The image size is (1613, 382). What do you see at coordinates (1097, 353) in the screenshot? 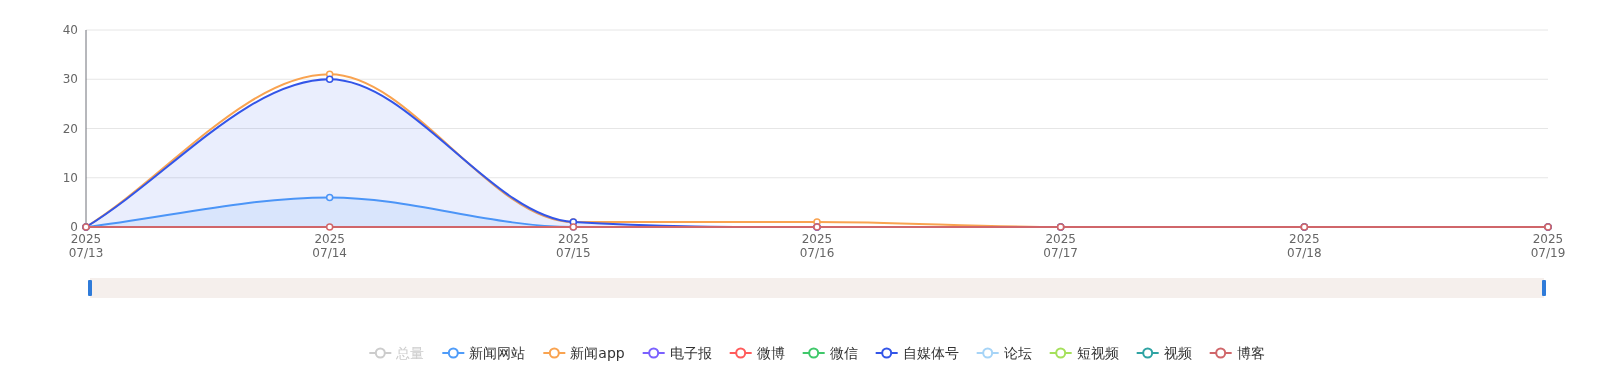
I see `legend-label: 短视频` at bounding box center [1097, 353].